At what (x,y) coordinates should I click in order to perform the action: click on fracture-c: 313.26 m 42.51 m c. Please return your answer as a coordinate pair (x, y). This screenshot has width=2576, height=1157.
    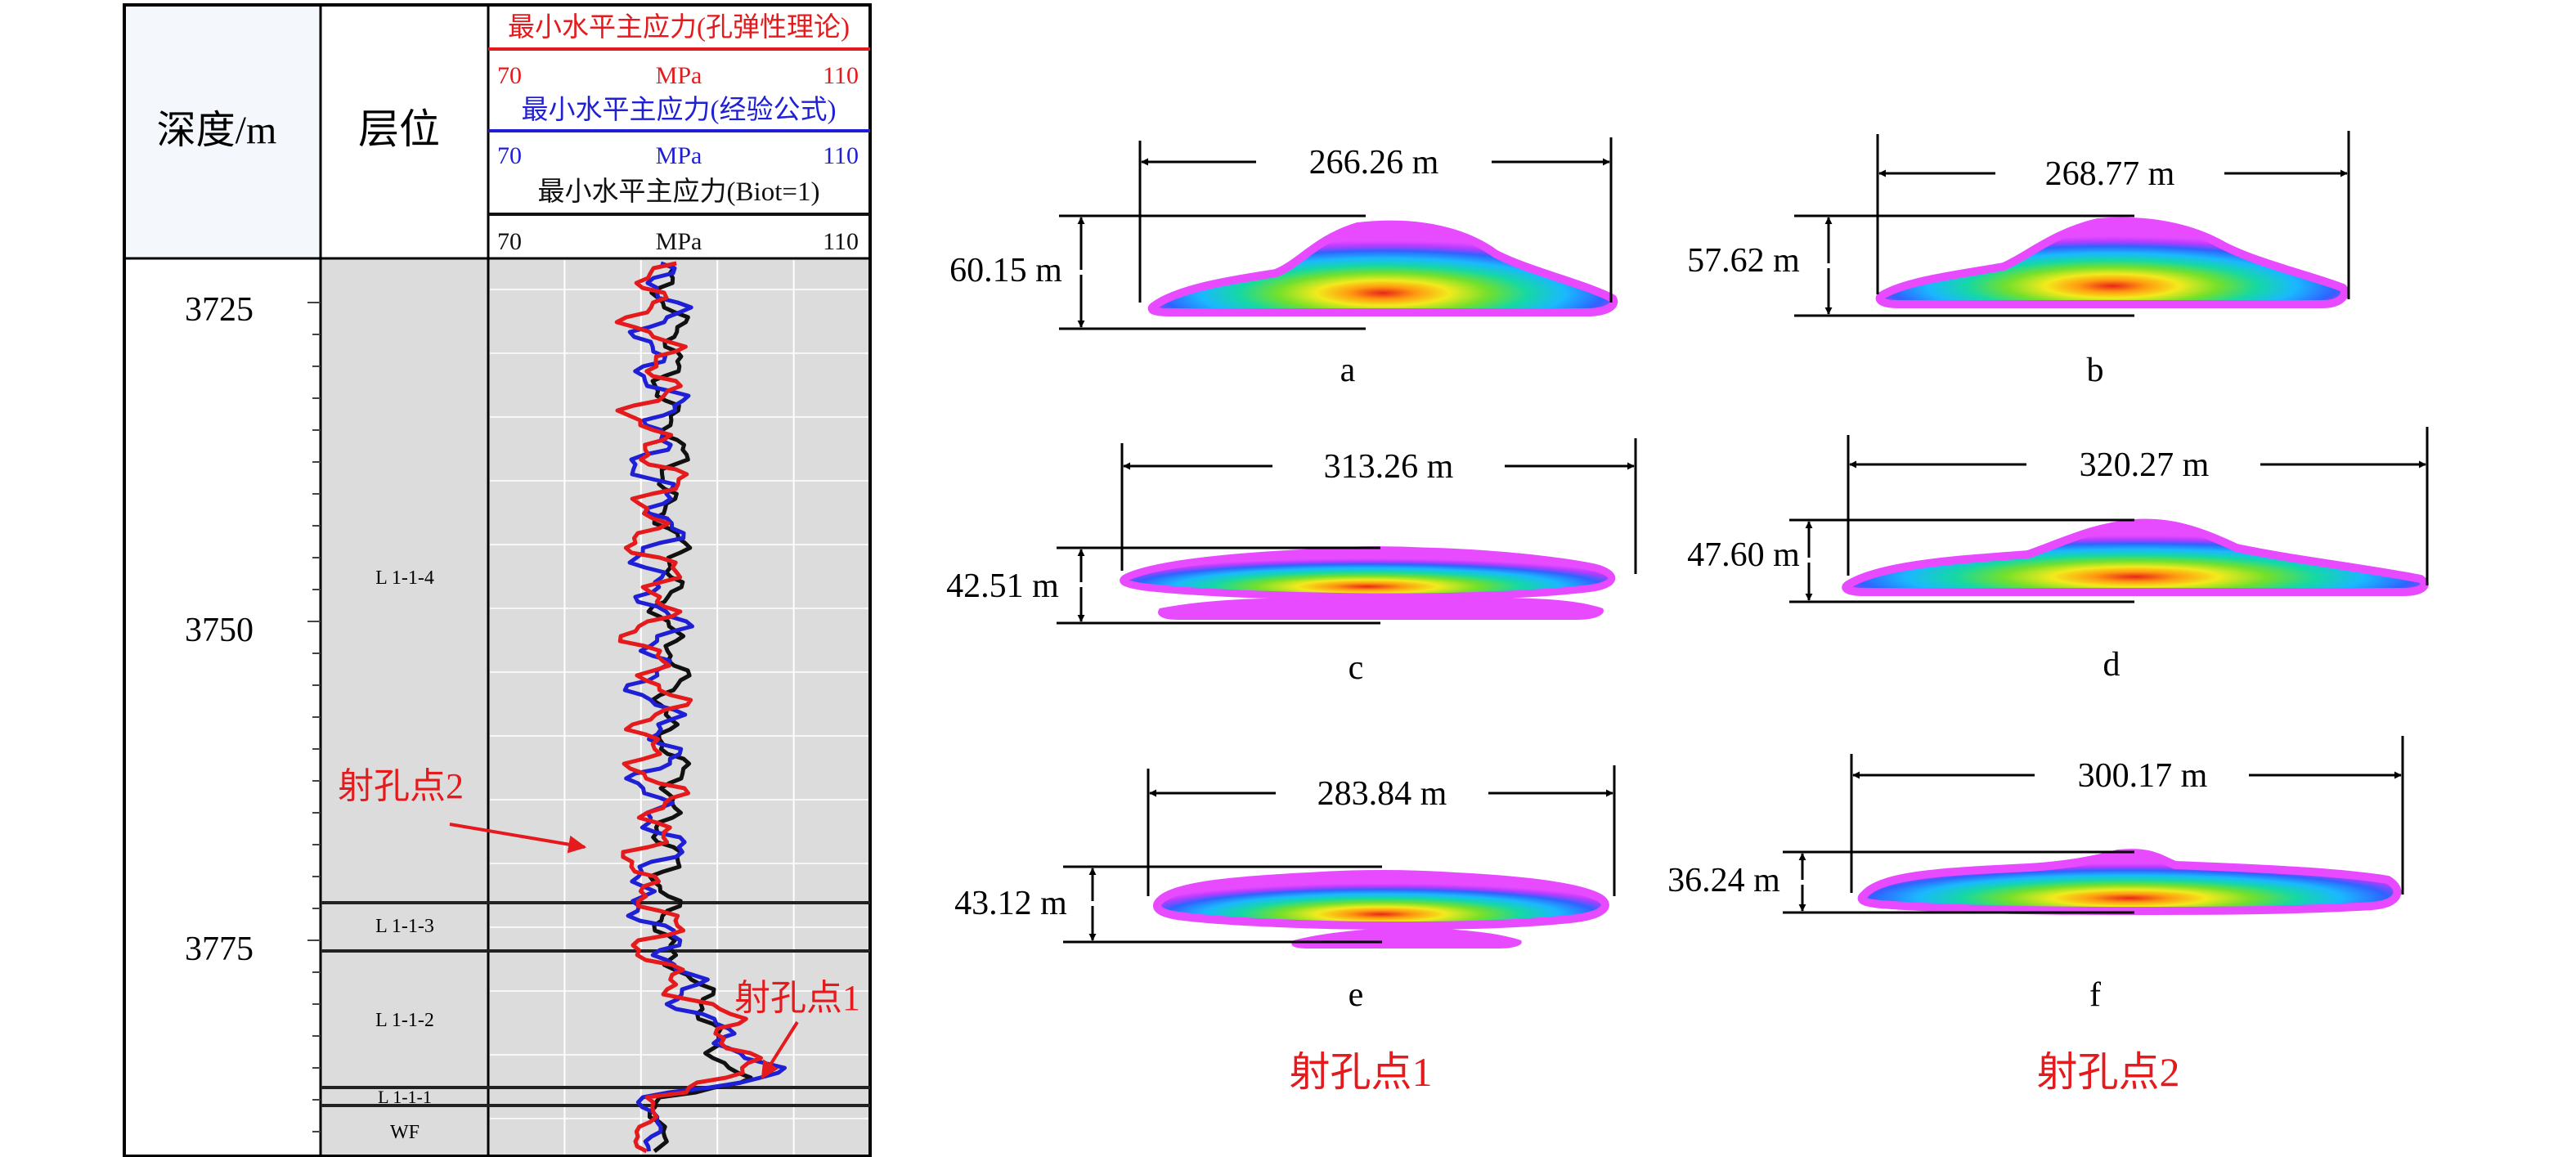
    Looking at the image, I should click on (1291, 562).